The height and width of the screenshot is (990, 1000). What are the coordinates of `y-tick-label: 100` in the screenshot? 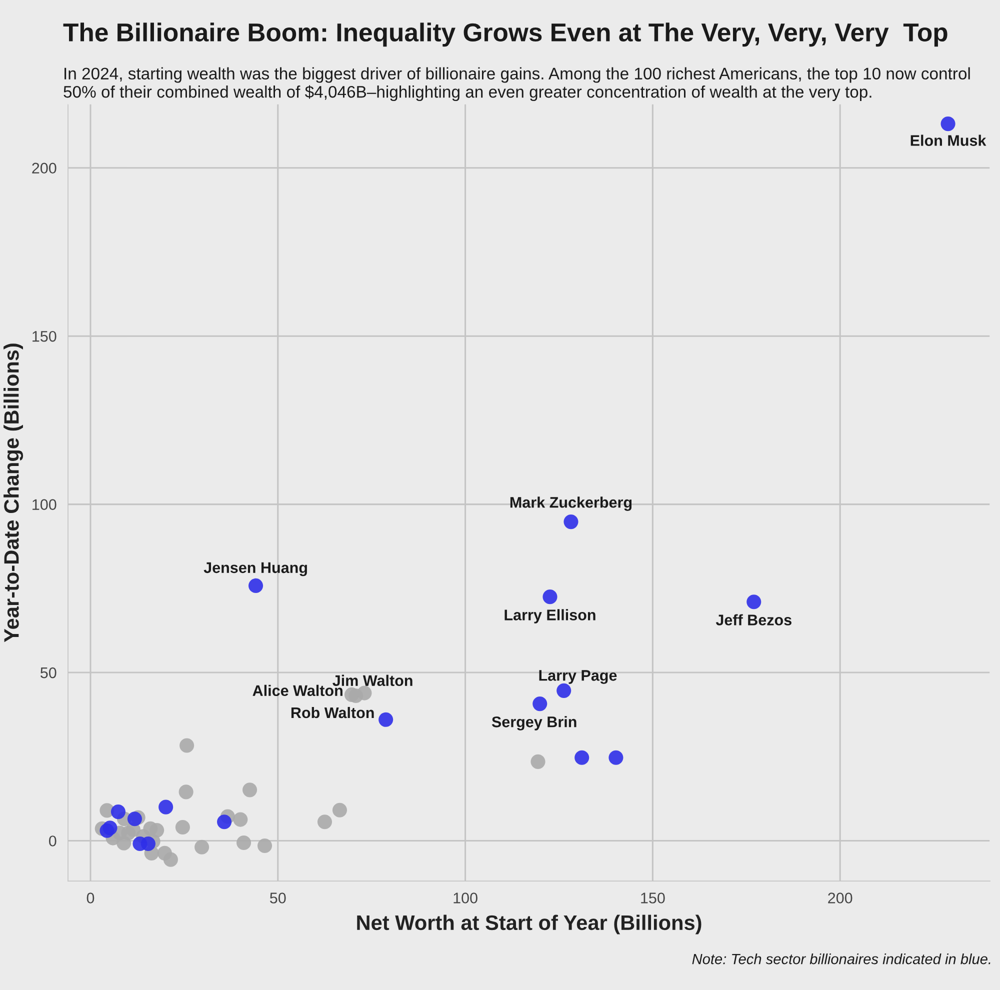 It's located at (44, 504).